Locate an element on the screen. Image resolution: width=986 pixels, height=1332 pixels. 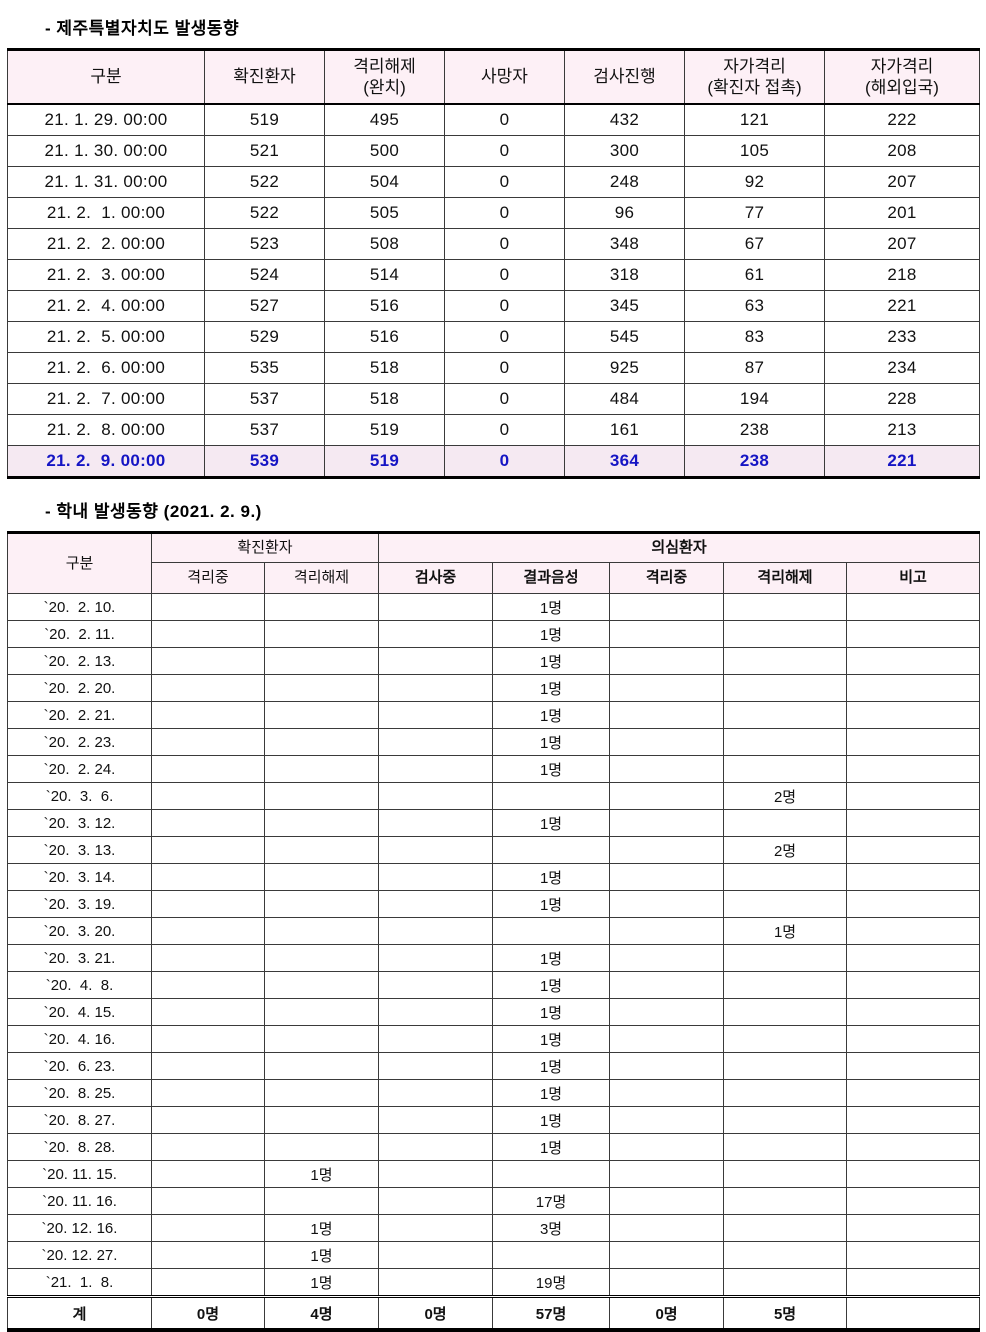
value-cell: 514 is located at coordinates (384, 275).